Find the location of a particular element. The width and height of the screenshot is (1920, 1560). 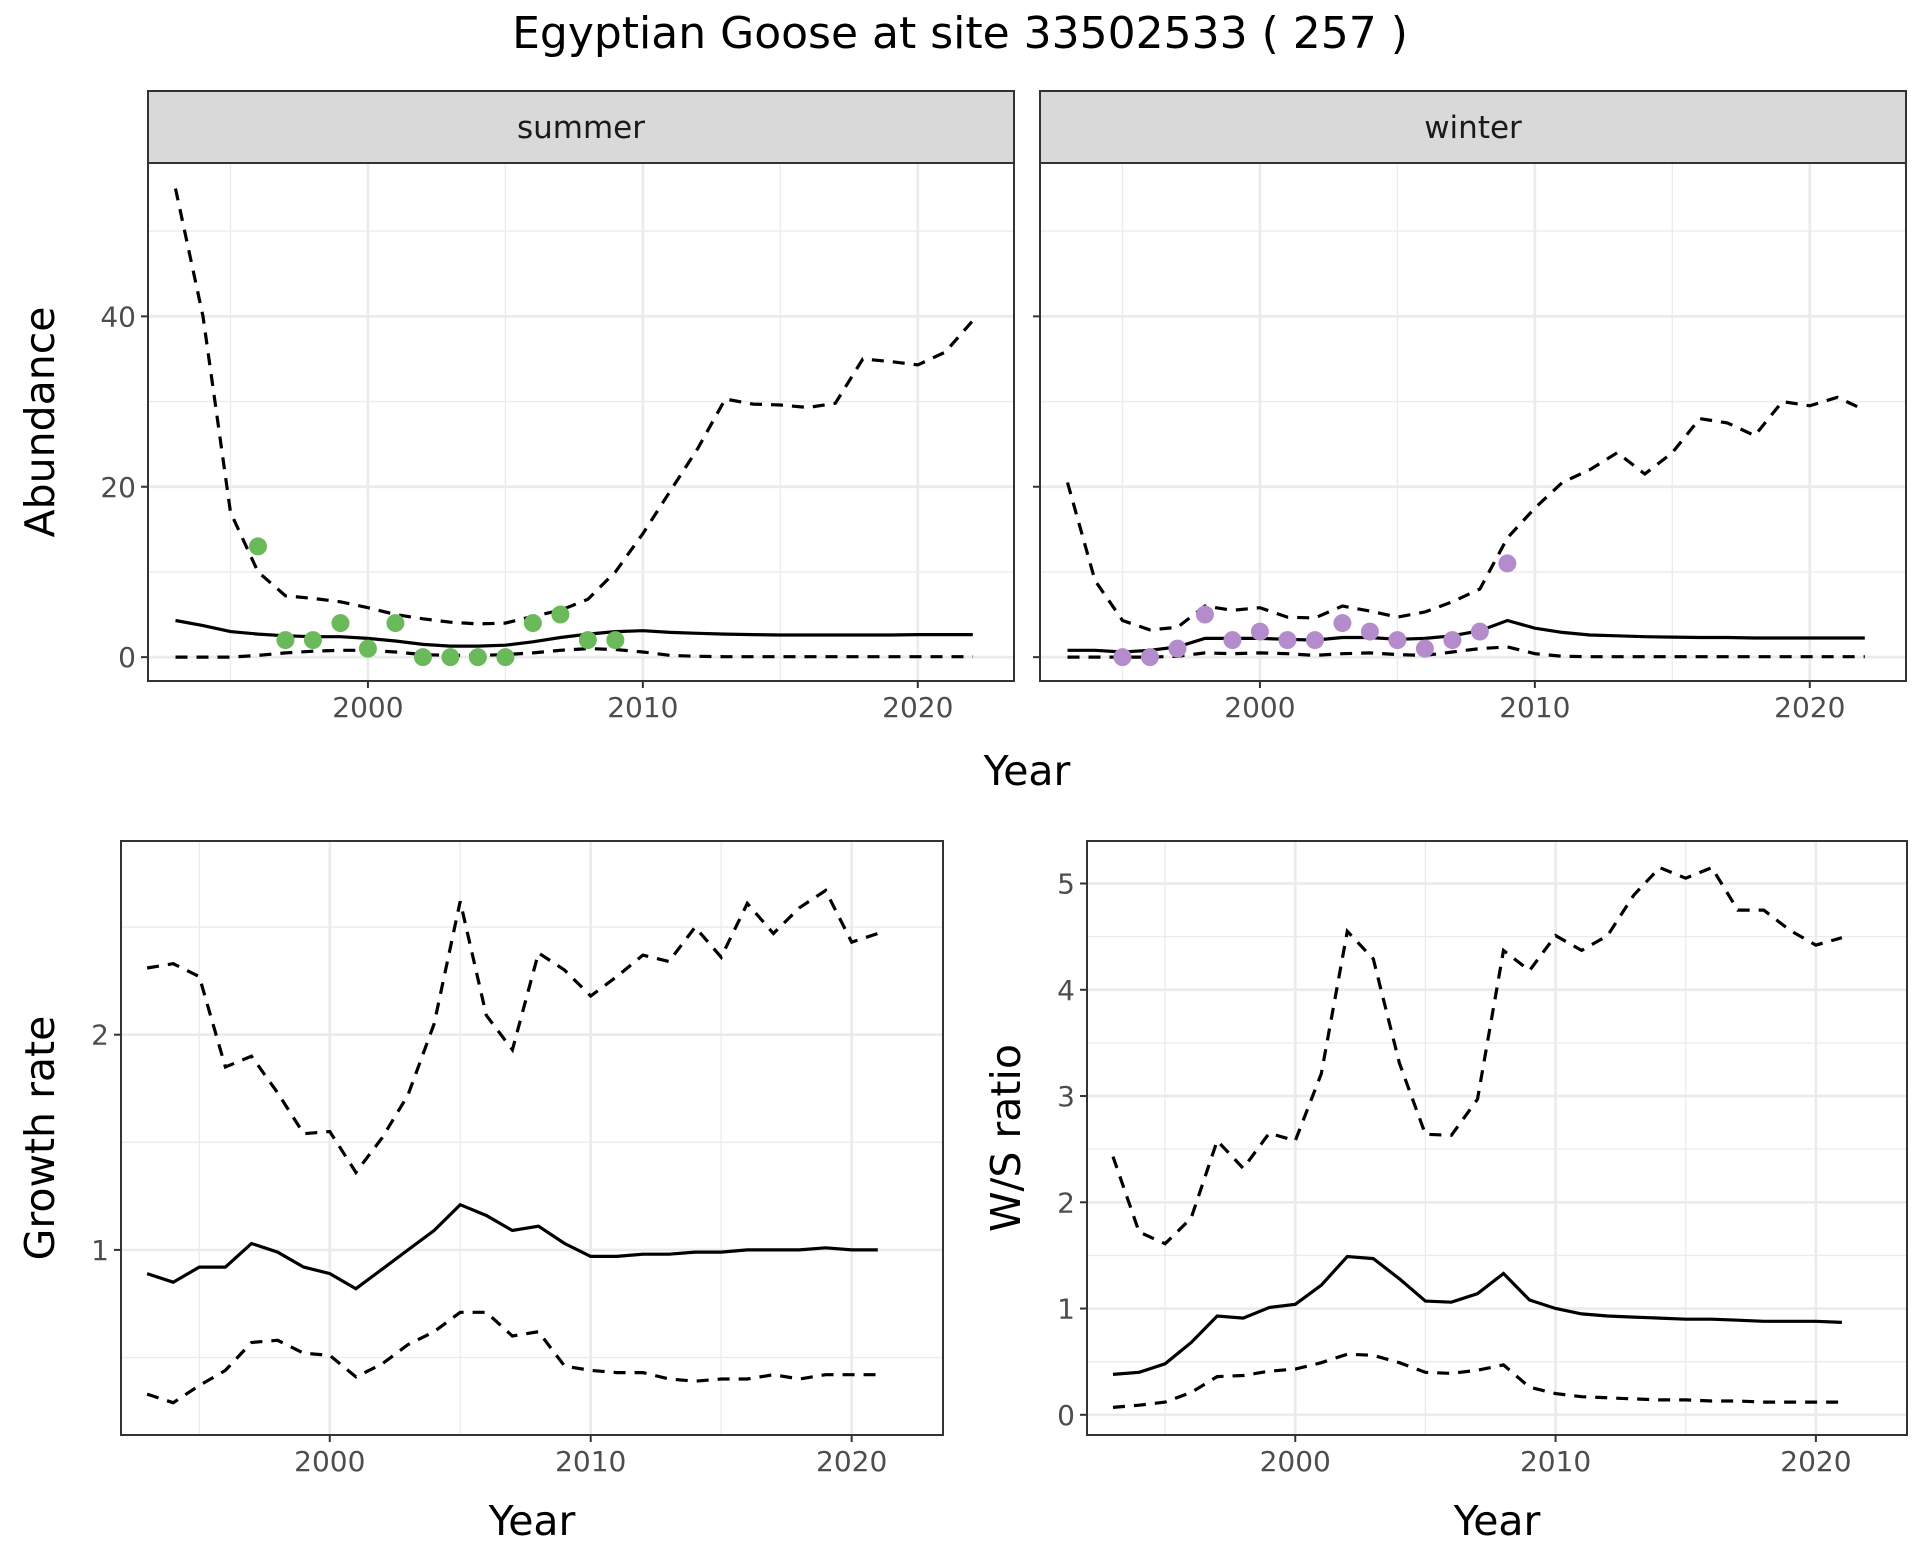

y-tick-label: 20 is located at coordinates (118, 487).